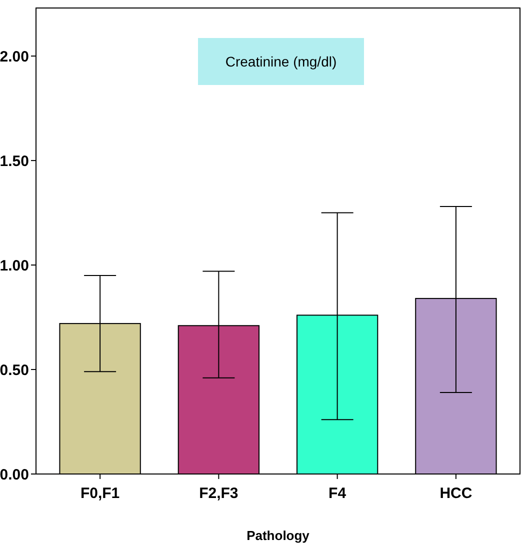 This screenshot has height=553, width=528. What do you see at coordinates (456, 493) in the screenshot?
I see `x-tick-label: HCC` at bounding box center [456, 493].